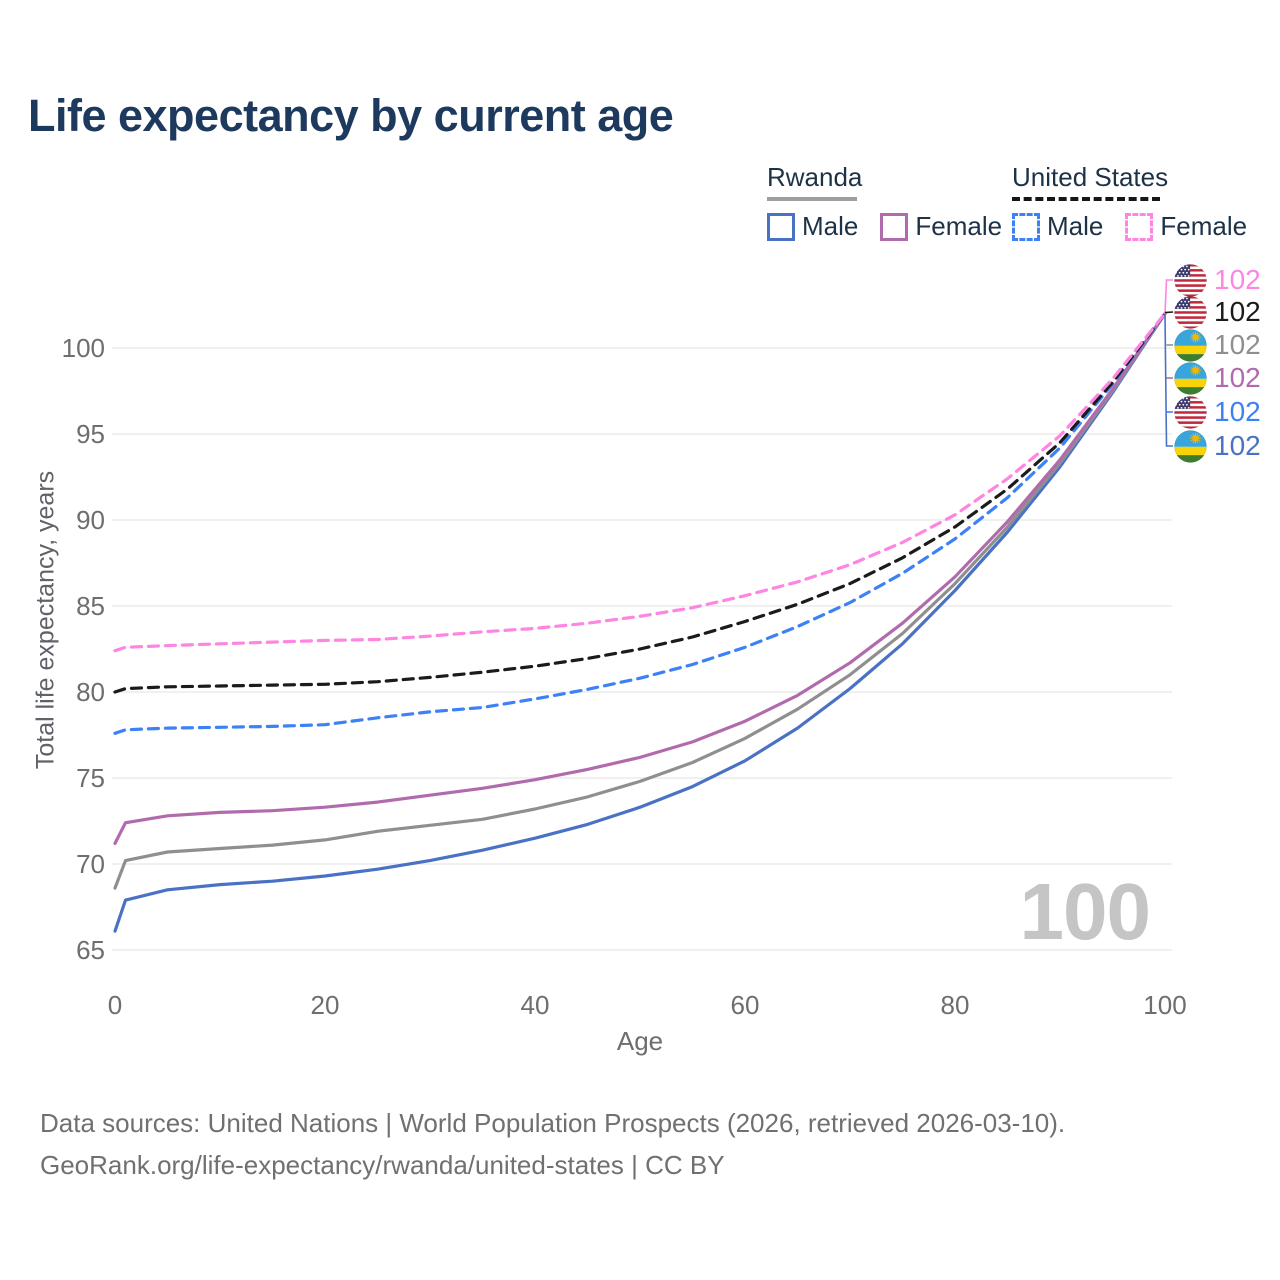 The height and width of the screenshot is (1280, 1280). What do you see at coordinates (745, 1005) in the screenshot?
I see `x-tick-label: 60` at bounding box center [745, 1005].